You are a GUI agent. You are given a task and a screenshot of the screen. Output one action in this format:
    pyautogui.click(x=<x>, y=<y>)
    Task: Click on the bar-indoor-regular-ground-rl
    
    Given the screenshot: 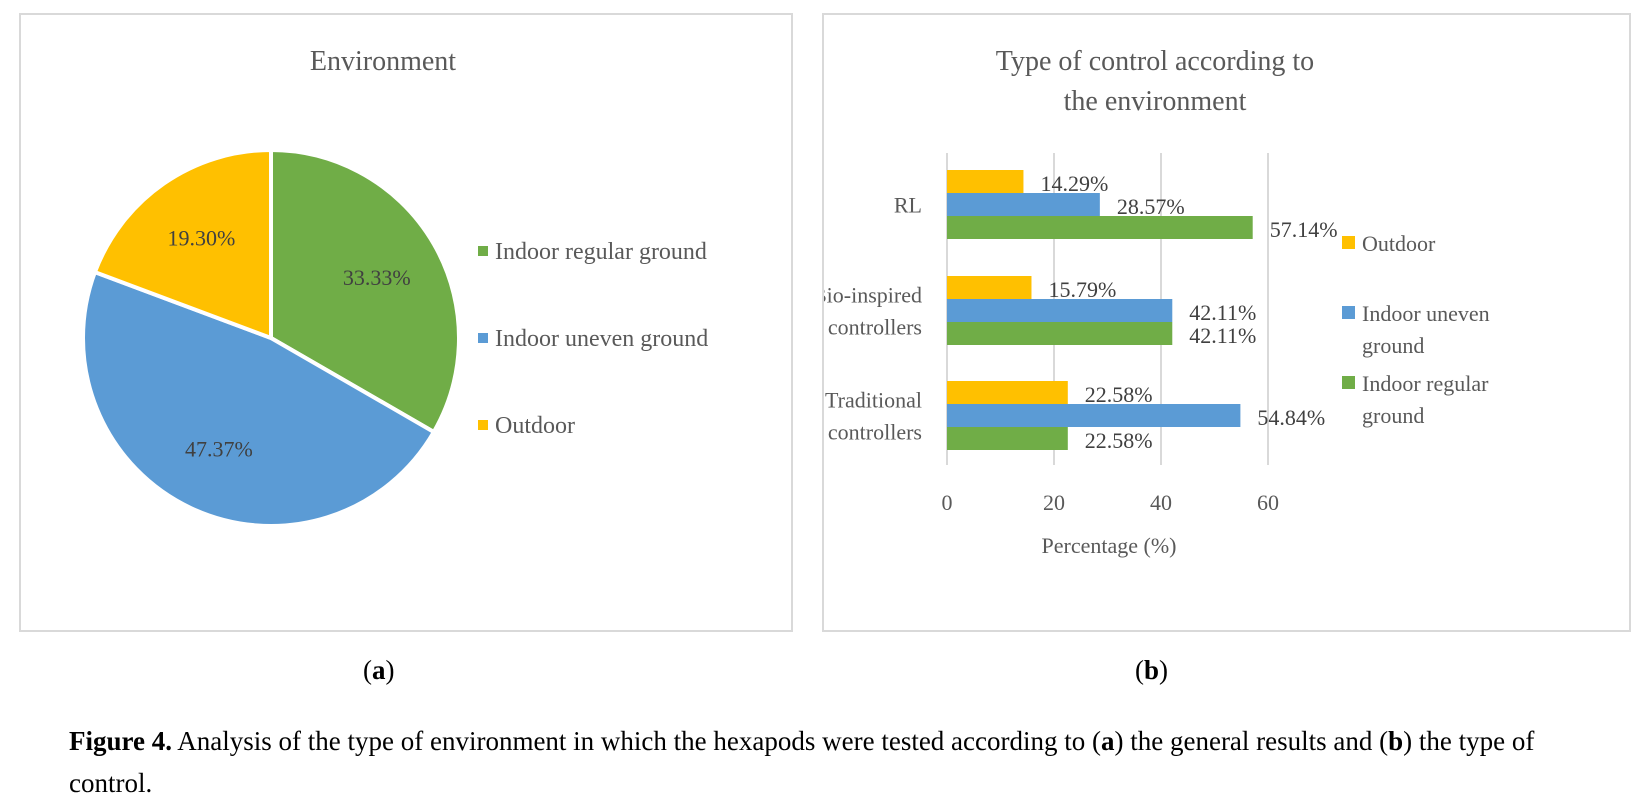 What is the action you would take?
    pyautogui.click(x=1100, y=227)
    